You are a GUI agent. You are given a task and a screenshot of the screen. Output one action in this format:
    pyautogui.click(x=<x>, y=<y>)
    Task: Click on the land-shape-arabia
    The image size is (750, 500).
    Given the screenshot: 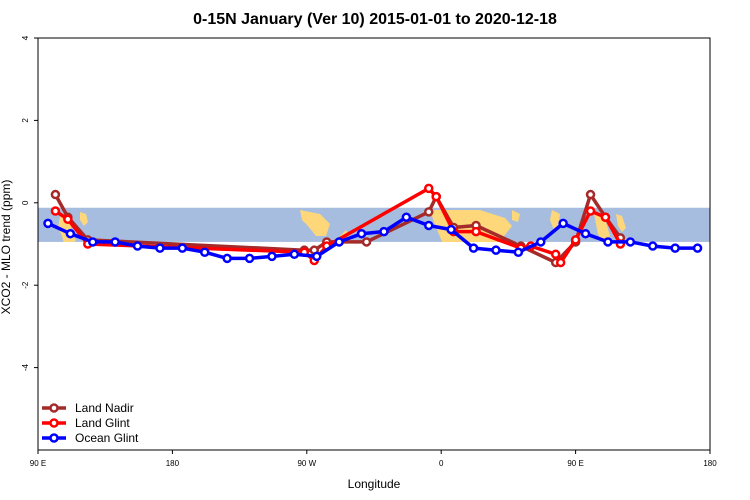 What is the action you would take?
    pyautogui.click(x=516, y=216)
    